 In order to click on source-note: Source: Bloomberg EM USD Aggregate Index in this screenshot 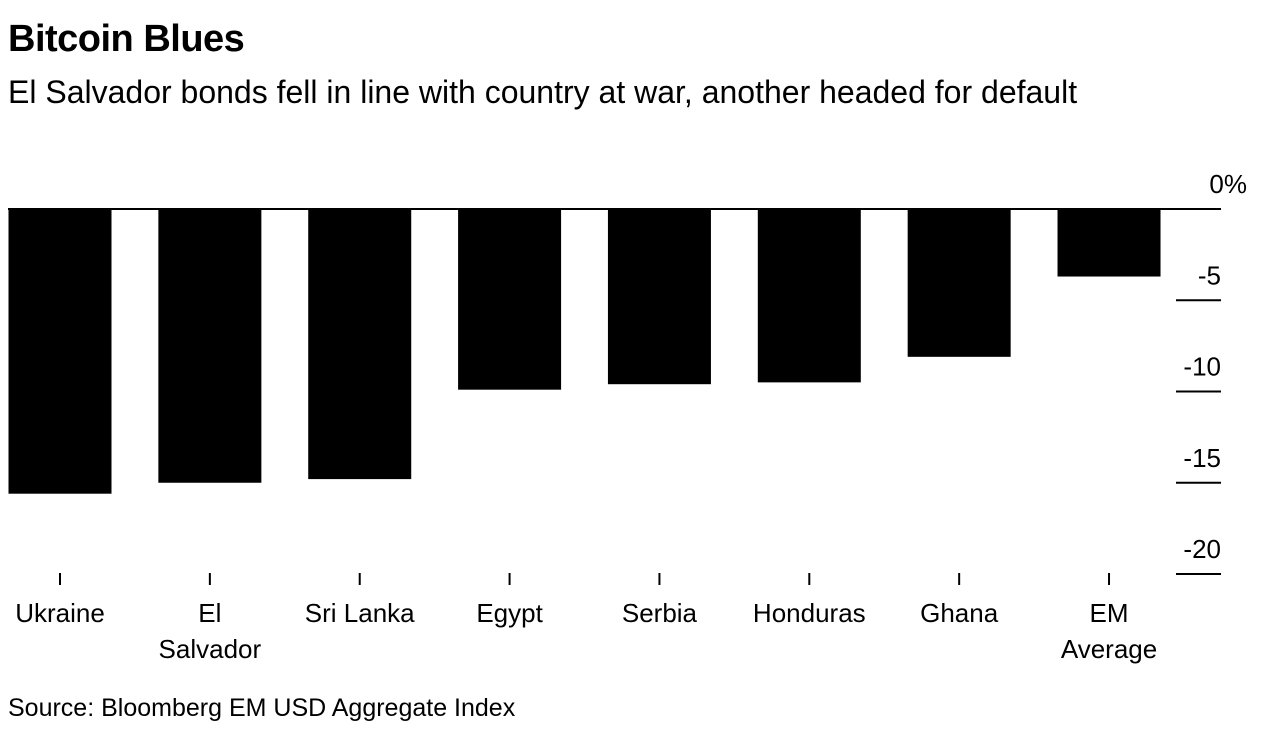, I will do `click(262, 708)`.